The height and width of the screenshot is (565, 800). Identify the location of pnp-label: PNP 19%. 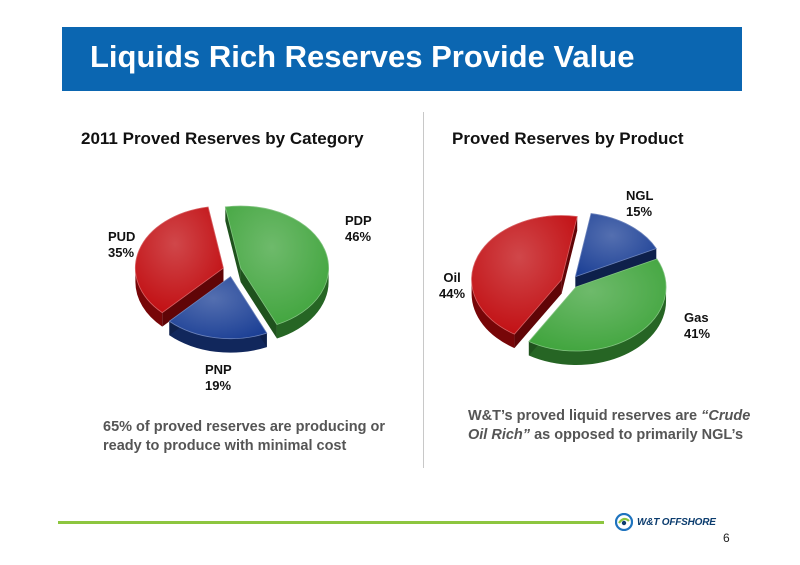
(218, 378).